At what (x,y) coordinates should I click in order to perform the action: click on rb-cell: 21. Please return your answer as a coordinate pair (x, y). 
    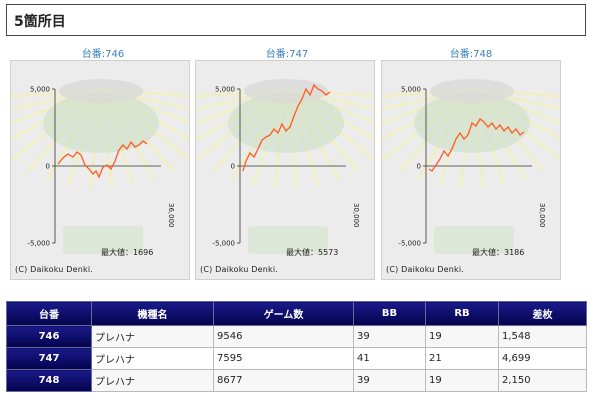
    Looking at the image, I should click on (462, 358).